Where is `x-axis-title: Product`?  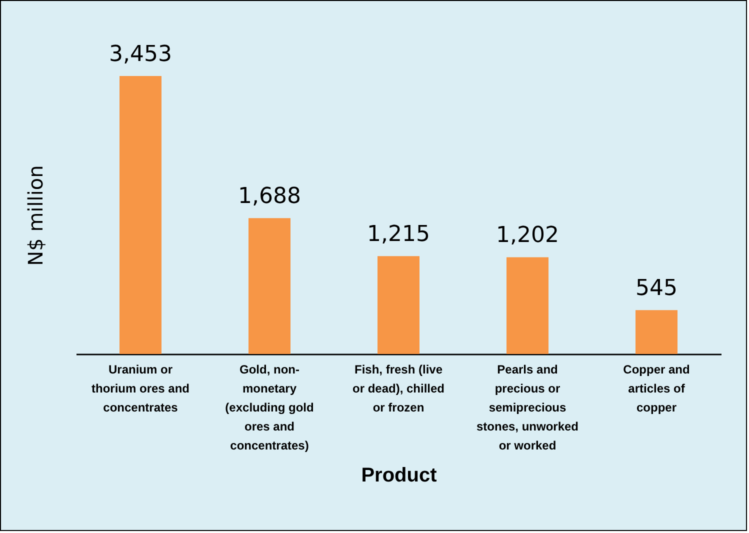 x-axis-title: Product is located at coordinates (399, 475).